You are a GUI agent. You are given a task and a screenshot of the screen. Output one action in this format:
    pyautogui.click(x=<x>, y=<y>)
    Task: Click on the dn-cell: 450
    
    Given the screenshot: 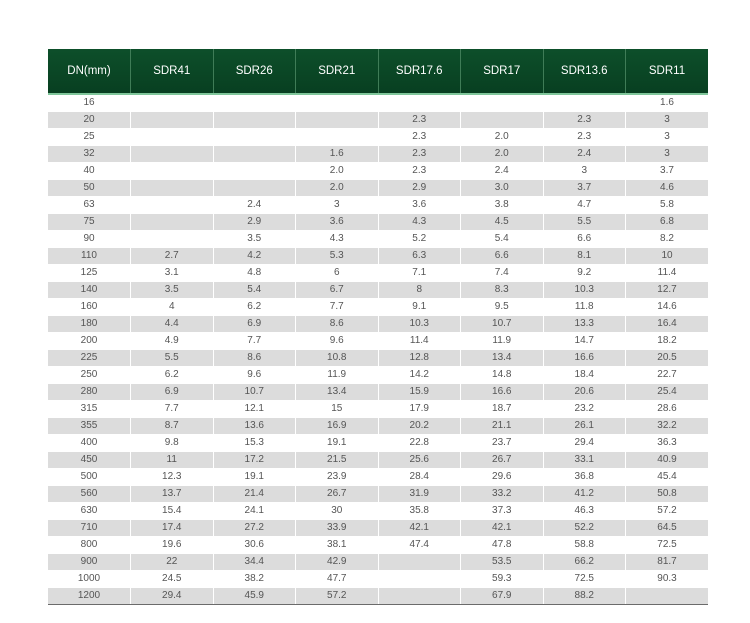 What is the action you would take?
    pyautogui.click(x=89, y=460)
    